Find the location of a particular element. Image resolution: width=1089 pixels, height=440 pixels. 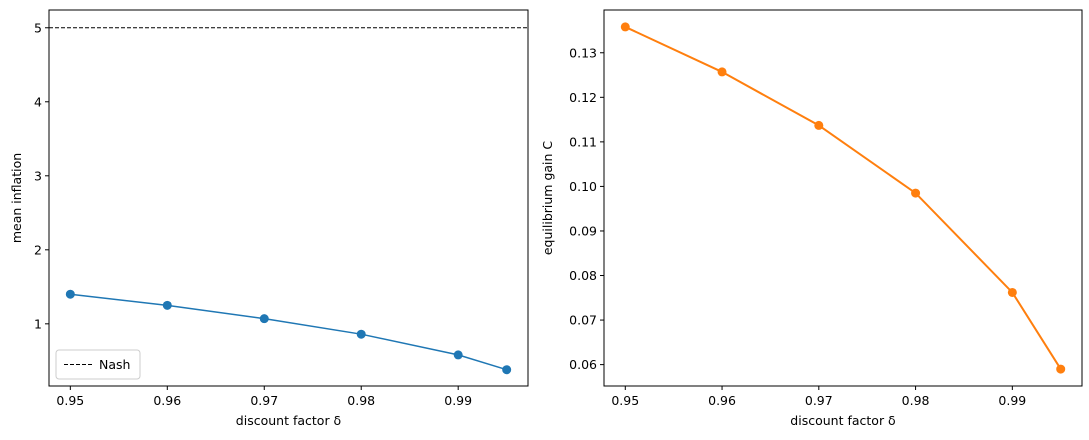

y-tick-label: 1 is located at coordinates (38, 323).